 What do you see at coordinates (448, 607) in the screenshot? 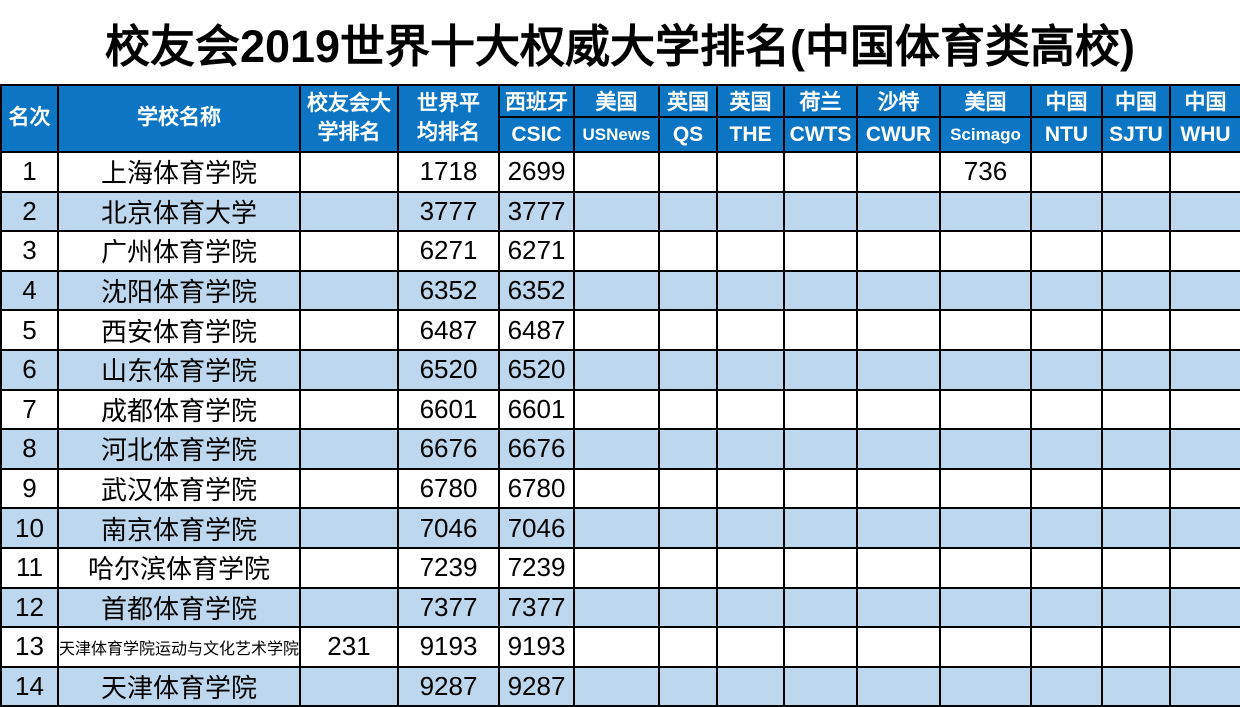
I see `cell-world-avg: 7377` at bounding box center [448, 607].